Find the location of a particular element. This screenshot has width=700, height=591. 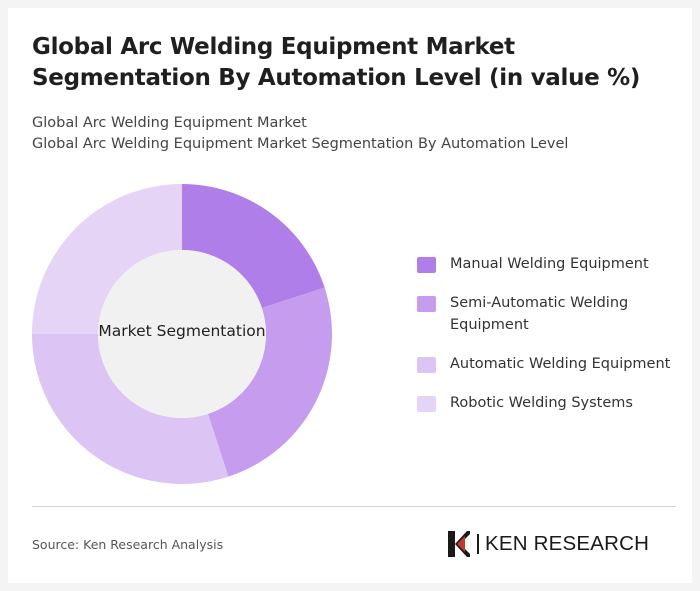

donut-slice-manual-welding-equipment is located at coordinates (253, 246).